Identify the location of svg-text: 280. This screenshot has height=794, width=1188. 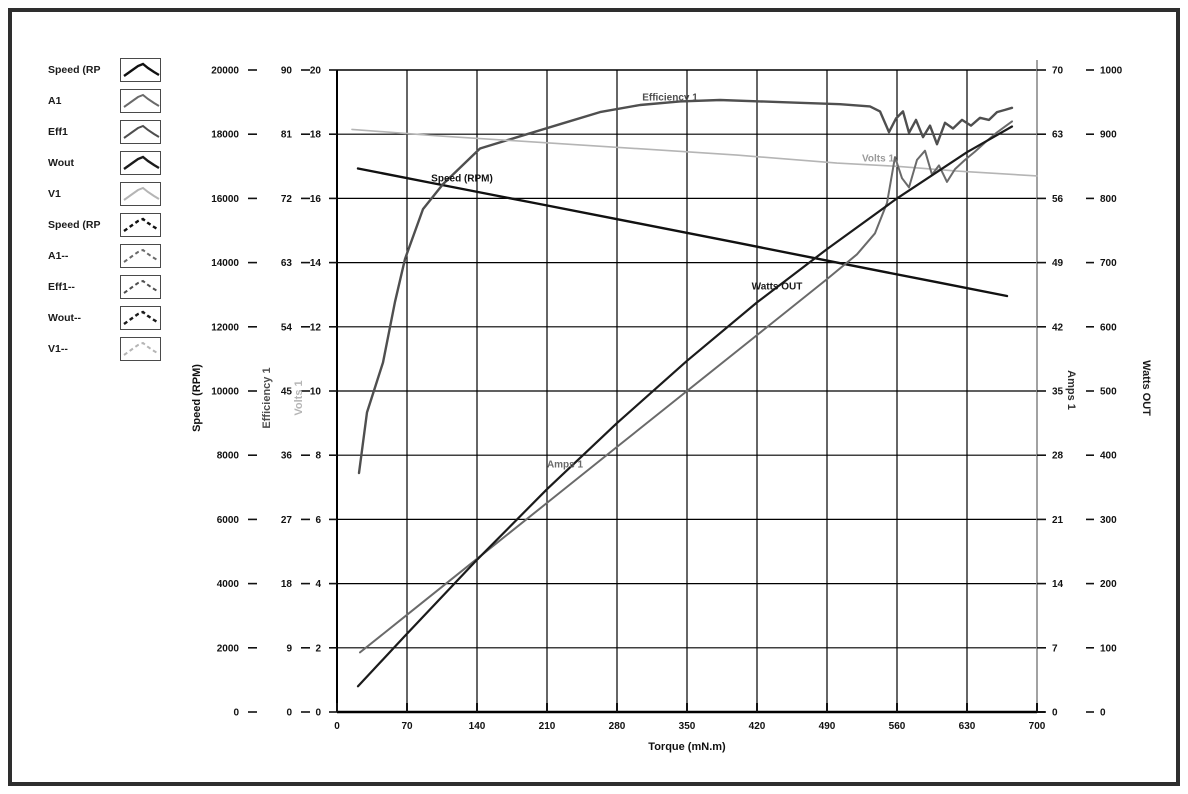
(617, 726).